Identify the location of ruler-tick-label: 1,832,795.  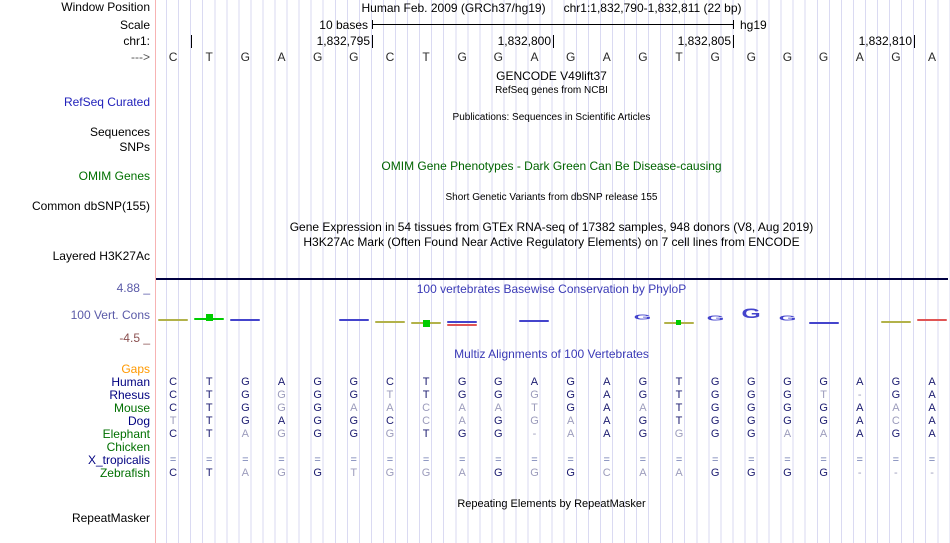
(343, 41).